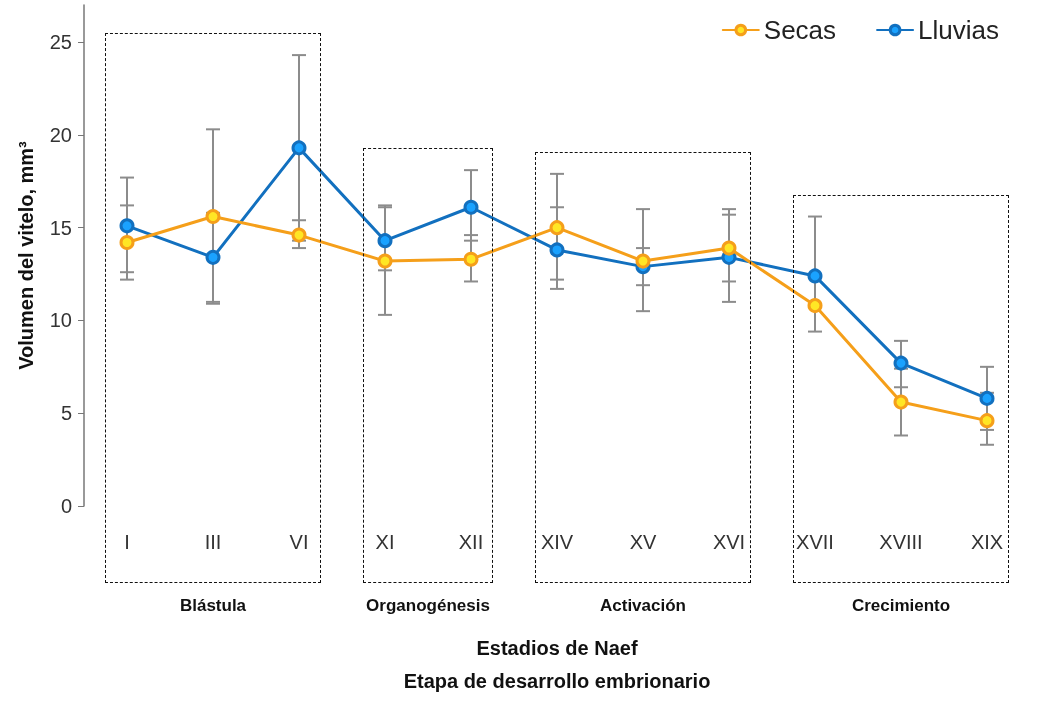 The width and height of the screenshot is (1044, 702). Describe the element at coordinates (299, 542) in the screenshot. I see `x-tick-label: VI` at that location.